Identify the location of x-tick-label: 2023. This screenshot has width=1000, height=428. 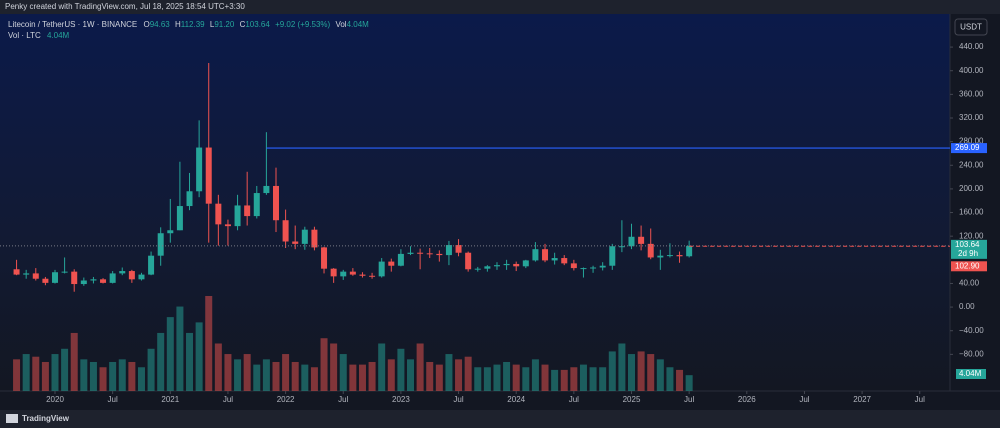
(401, 399).